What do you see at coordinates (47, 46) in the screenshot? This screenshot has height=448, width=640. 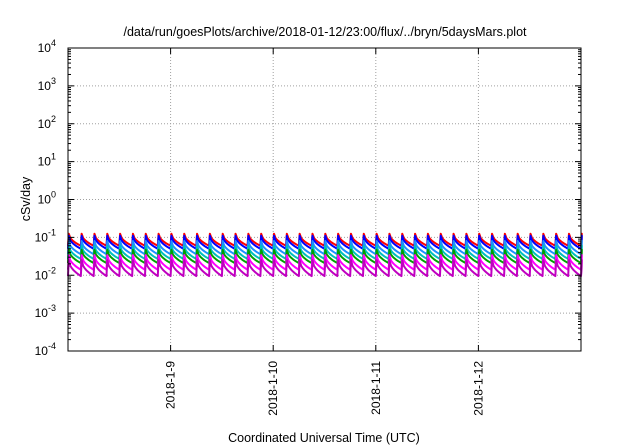 I see `y-tick-label: 10⁴` at bounding box center [47, 46].